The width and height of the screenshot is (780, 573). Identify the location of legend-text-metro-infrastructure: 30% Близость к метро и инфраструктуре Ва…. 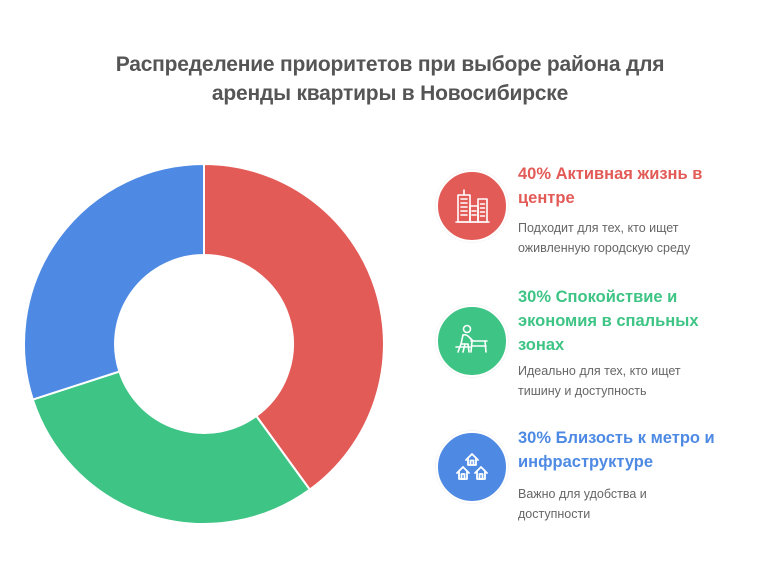
(638, 475).